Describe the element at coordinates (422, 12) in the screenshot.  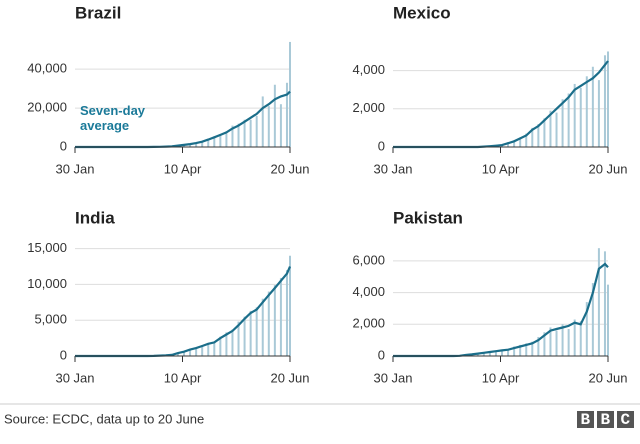
I see `panel-title: Mexico` at that location.